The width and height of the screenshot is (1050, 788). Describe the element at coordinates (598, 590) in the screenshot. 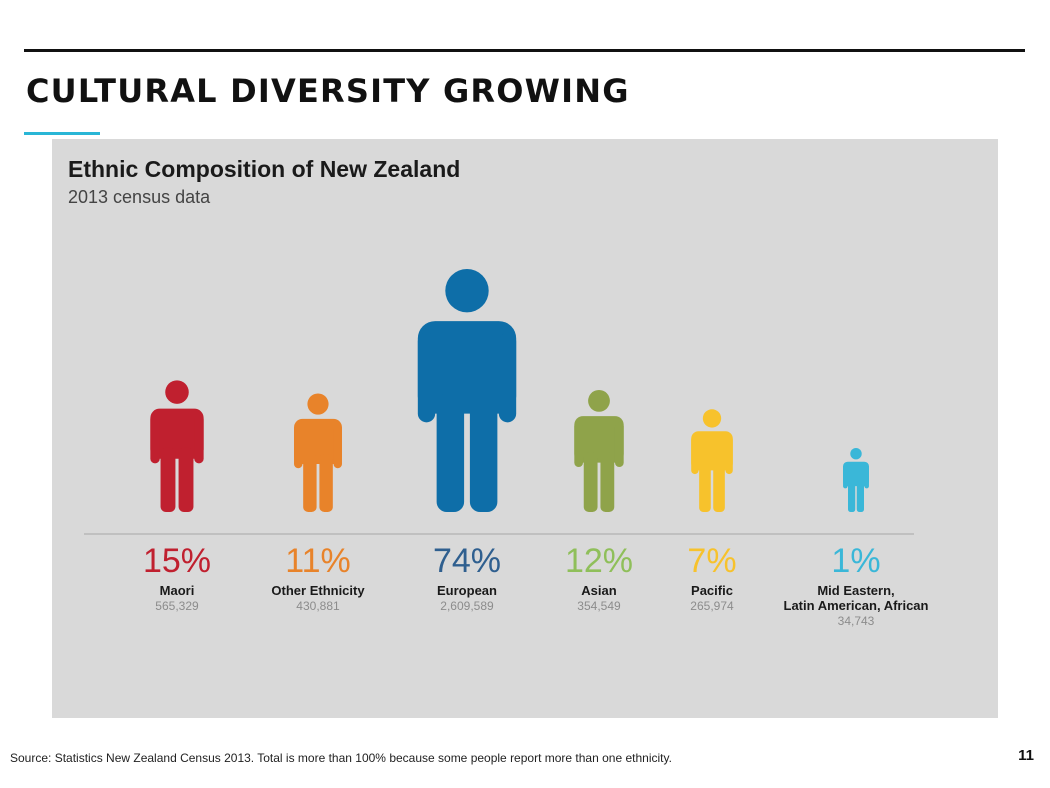

I see `category-label: Asian` at that location.